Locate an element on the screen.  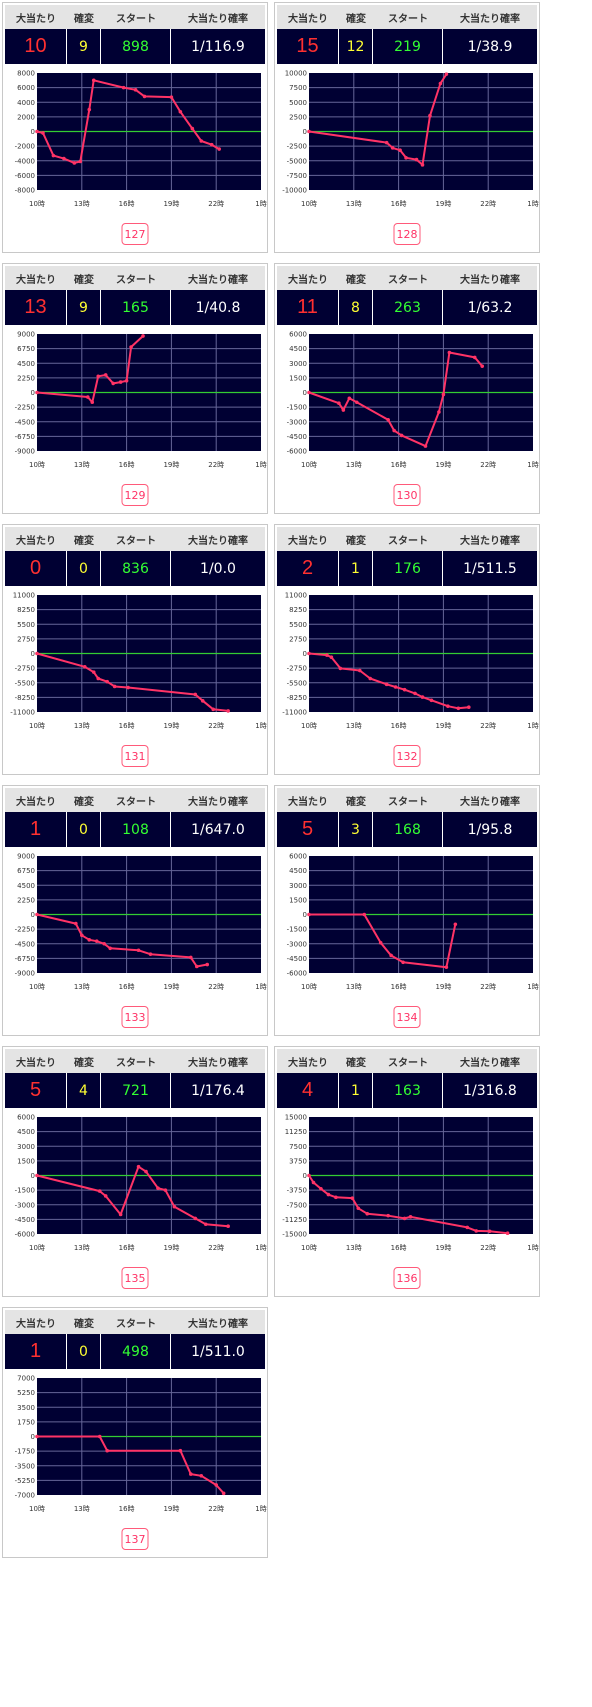
machine-number-button: 131 is located at coordinates (135, 756).